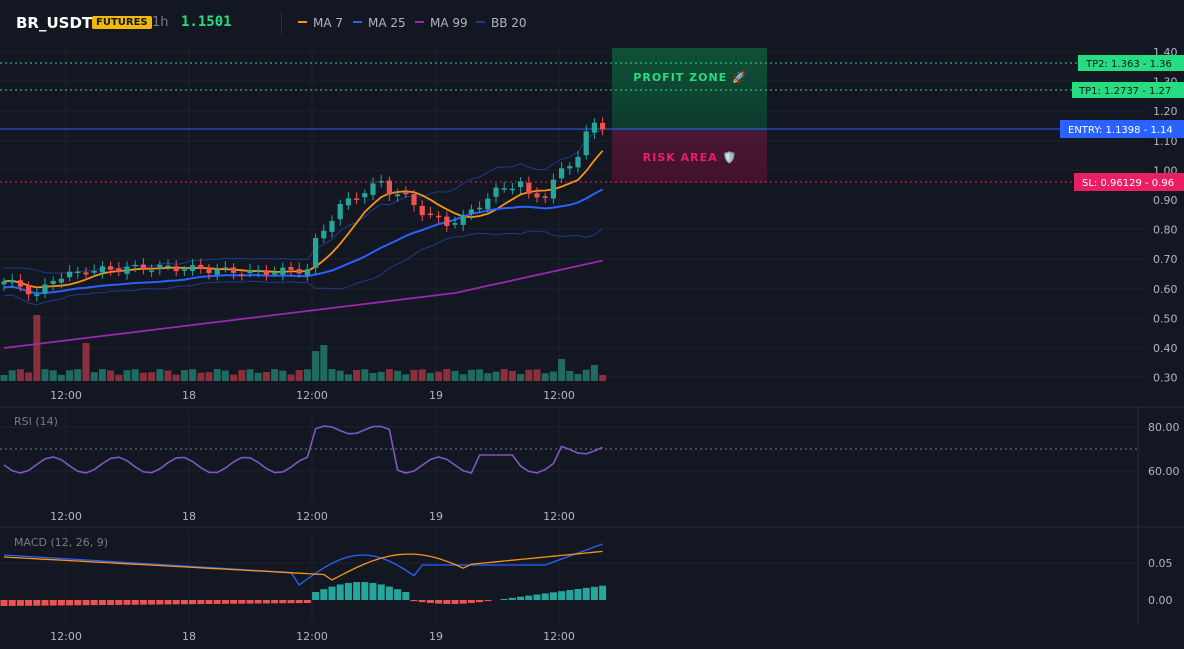 The image size is (1184, 649). What do you see at coordinates (1165, 111) in the screenshot?
I see `price-axis-label: 1.20` at bounding box center [1165, 111].